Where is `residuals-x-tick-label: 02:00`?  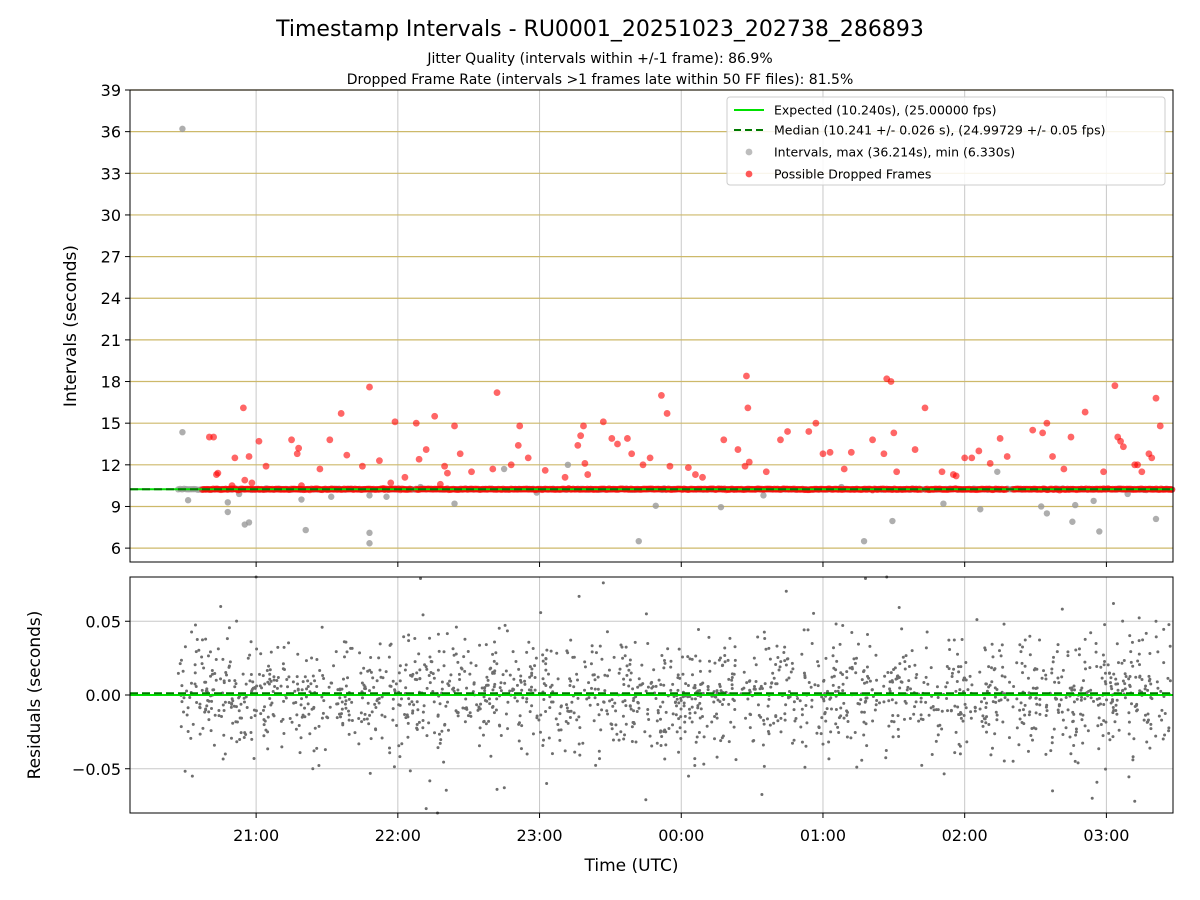
residuals-x-tick-label: 02:00 is located at coordinates (965, 835).